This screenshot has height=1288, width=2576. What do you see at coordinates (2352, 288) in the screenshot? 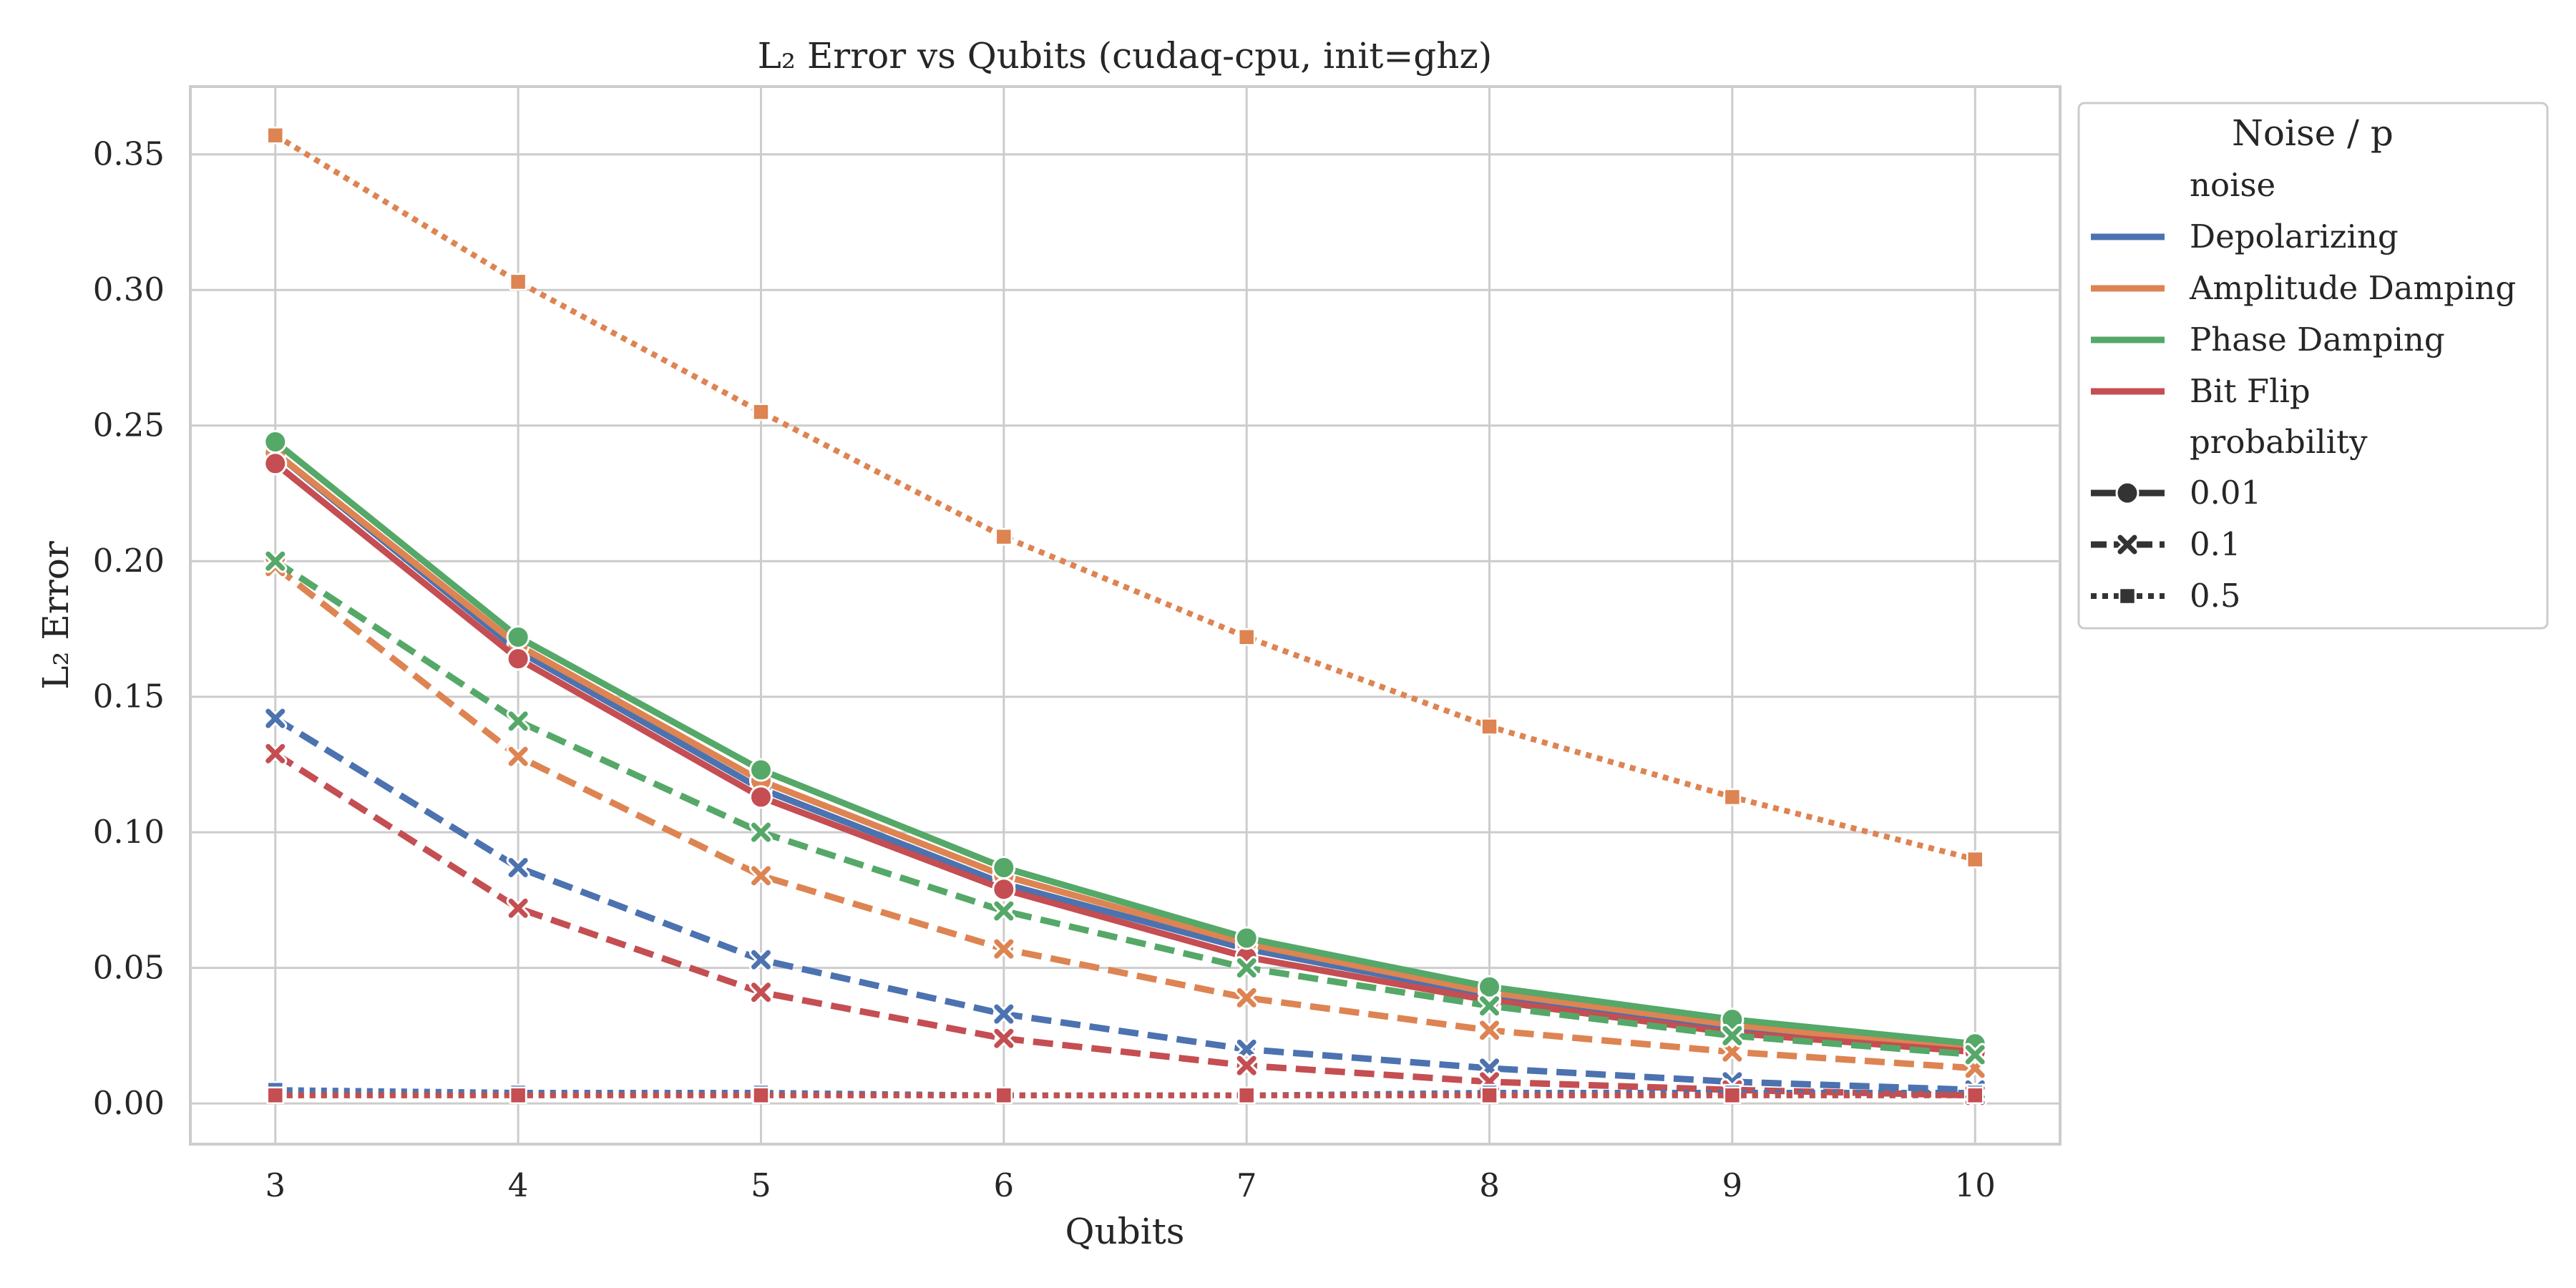
I see `legend-label: Amplitude Damping` at bounding box center [2352, 288].